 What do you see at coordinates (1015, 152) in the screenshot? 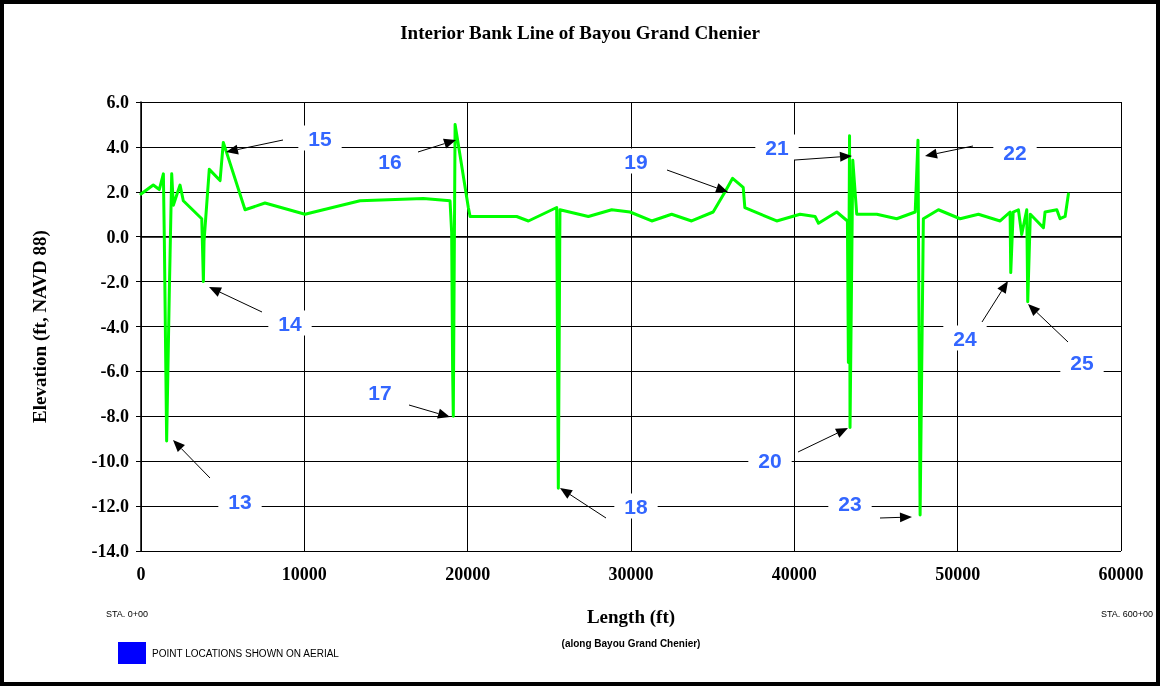
I see `annotation: 22` at bounding box center [1015, 152].